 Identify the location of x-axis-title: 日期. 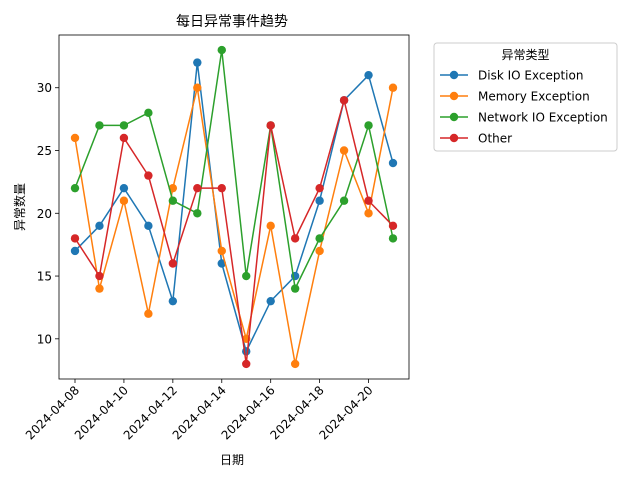
(232, 460).